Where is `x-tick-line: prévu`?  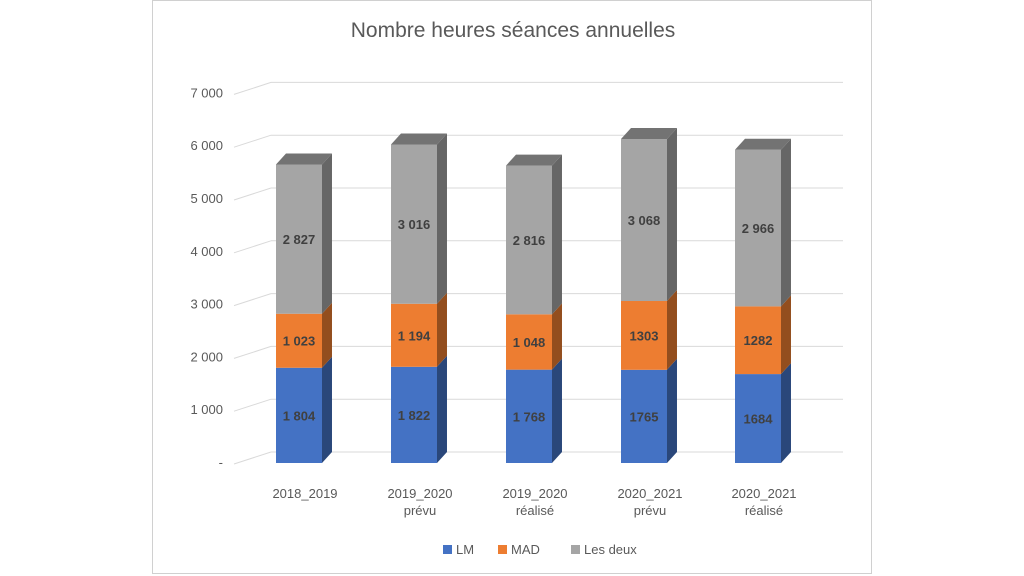
x-tick-line: prévu is located at coordinates (650, 510).